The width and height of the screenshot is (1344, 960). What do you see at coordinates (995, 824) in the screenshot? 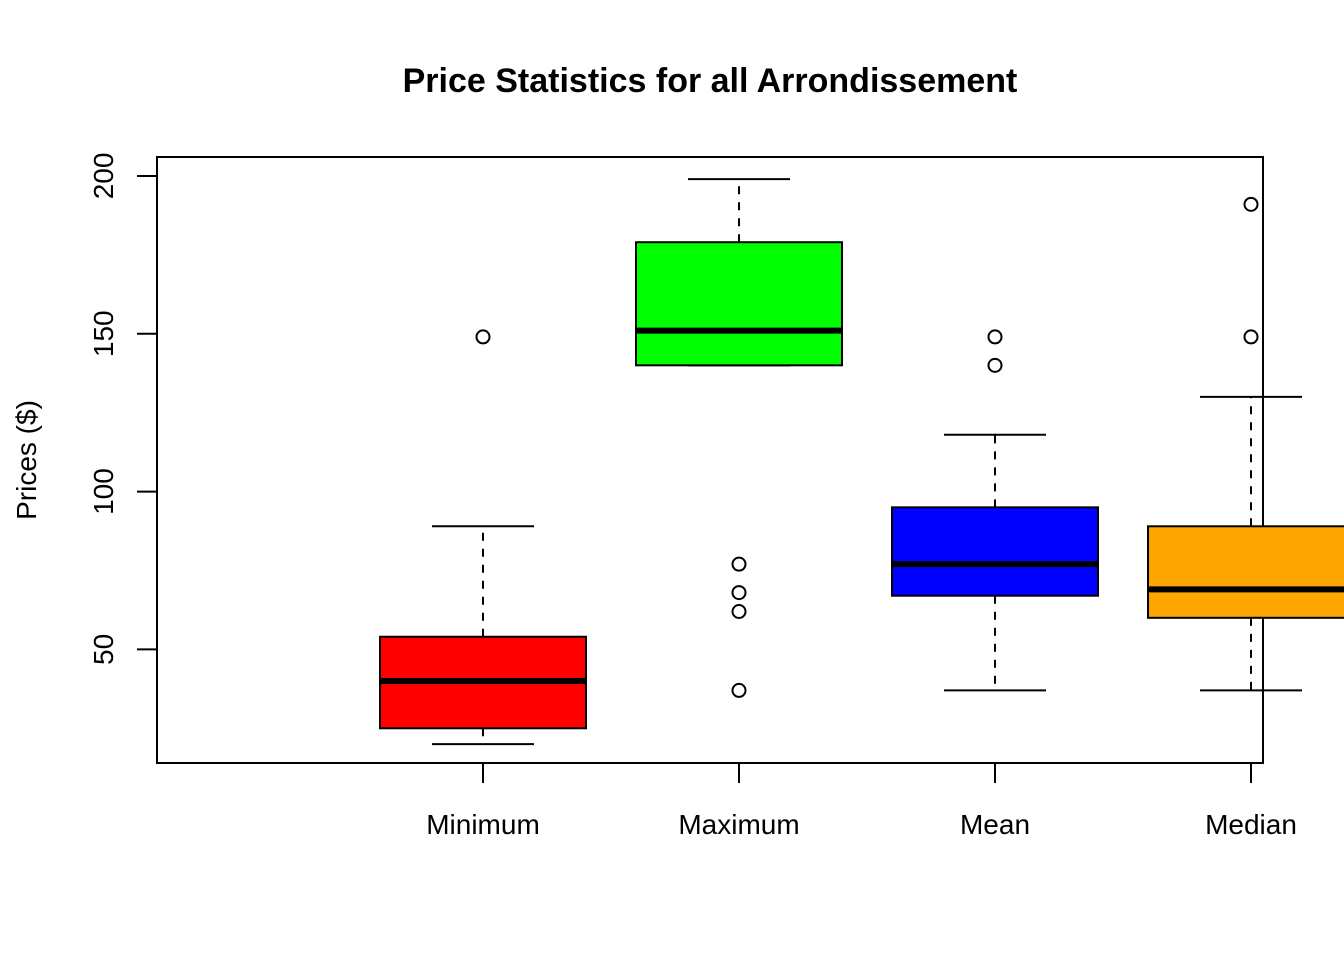
I see `x-tick-label: Mean` at bounding box center [995, 824].